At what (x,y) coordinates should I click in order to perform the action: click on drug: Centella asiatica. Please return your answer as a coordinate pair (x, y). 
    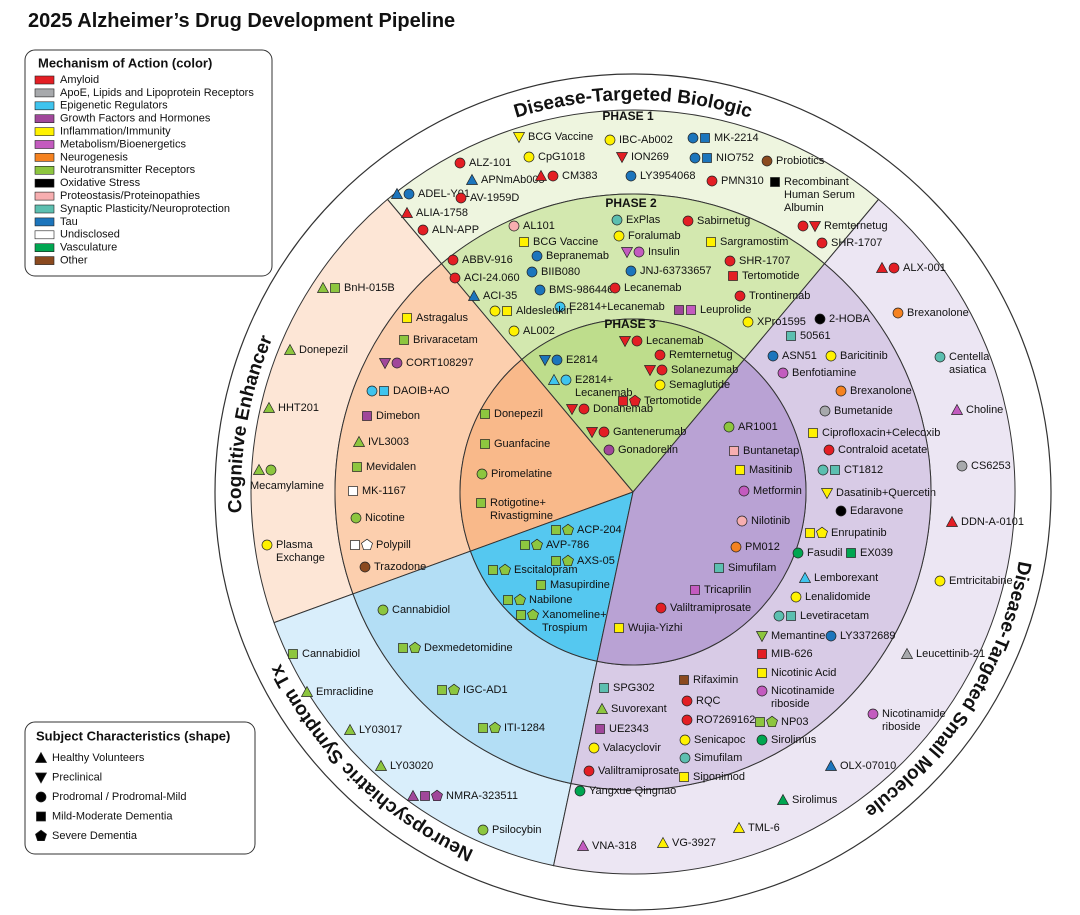
    Looking at the image, I should click on (962, 363).